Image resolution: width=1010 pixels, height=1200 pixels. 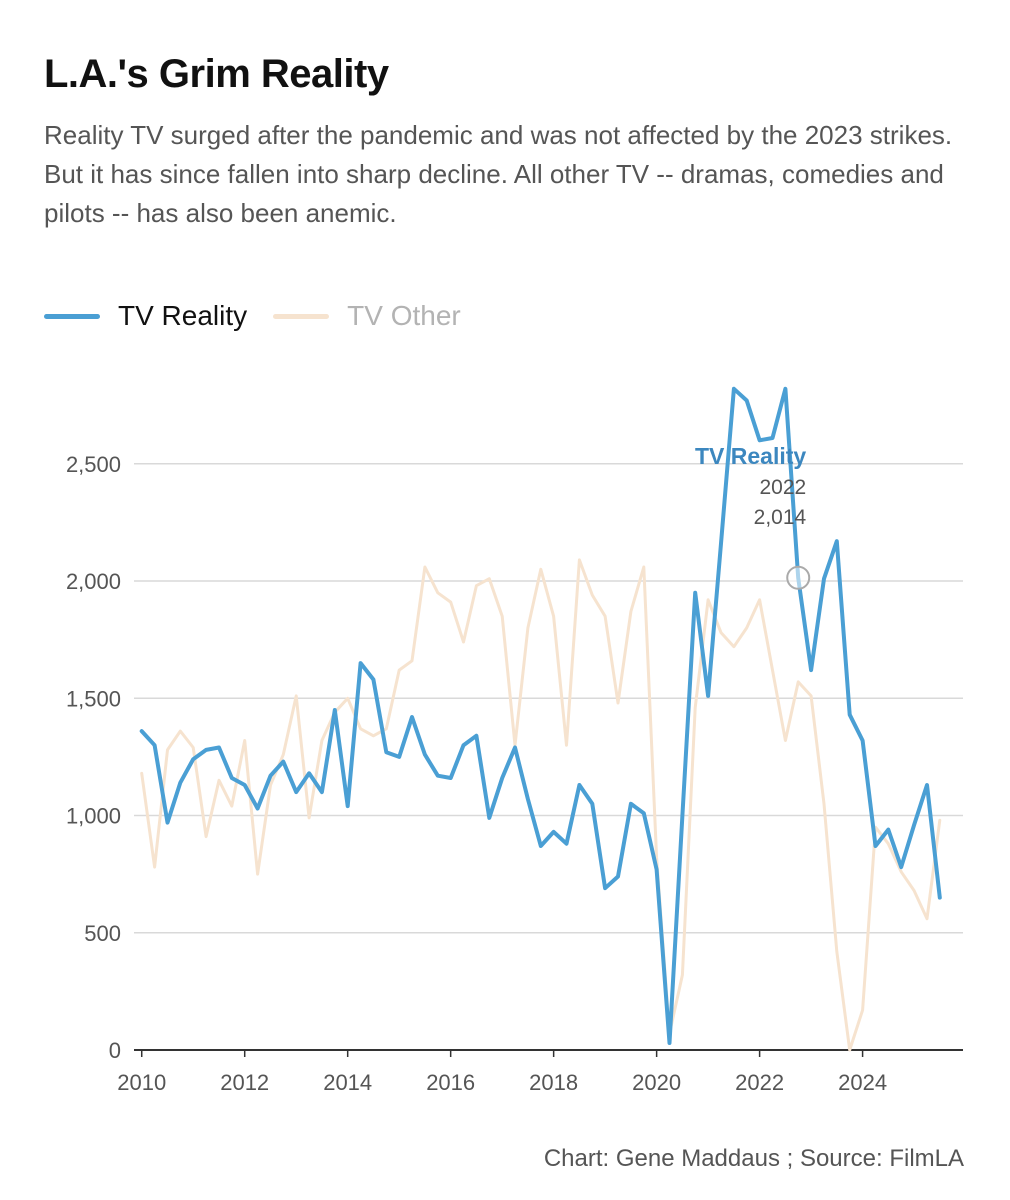 I want to click on x-tick-label-2010: 2010, so click(x=141, y=1082).